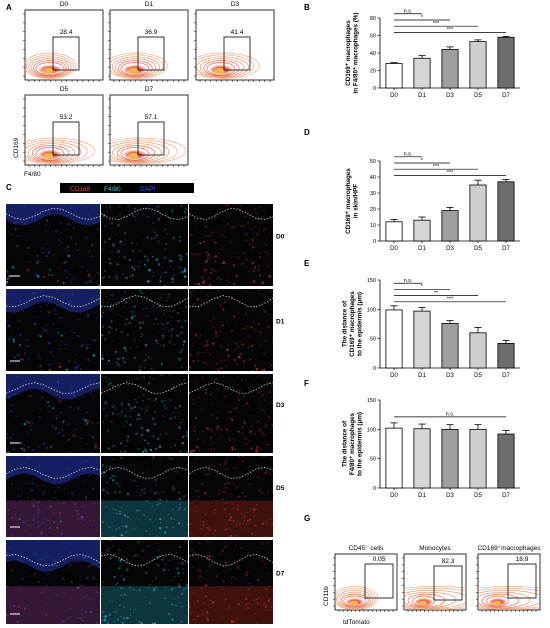 This screenshot has width=550, height=628. Describe the element at coordinates (64, 4) in the screenshot. I see `flow-day-label: D0` at that location.